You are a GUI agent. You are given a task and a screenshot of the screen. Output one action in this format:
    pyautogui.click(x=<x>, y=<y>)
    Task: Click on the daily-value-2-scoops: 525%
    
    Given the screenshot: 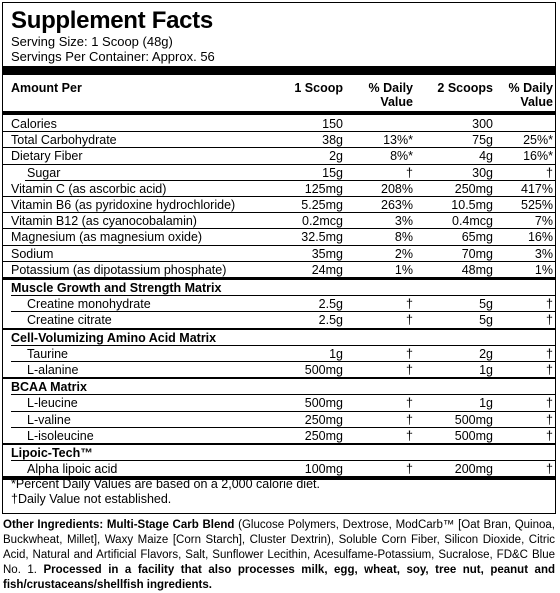 What is the action you would take?
    pyautogui.click(x=537, y=205)
    